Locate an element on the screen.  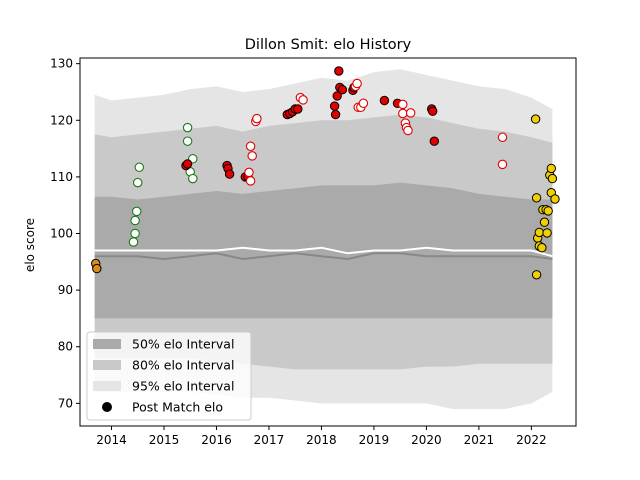
chart-title: Dillon Smit: elo History is located at coordinates (328, 45).